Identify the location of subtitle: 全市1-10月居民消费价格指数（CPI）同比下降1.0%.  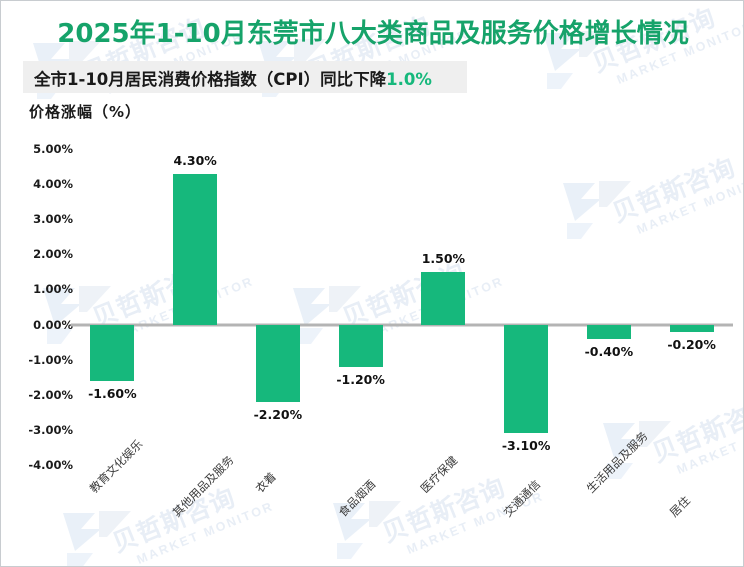
(233, 78).